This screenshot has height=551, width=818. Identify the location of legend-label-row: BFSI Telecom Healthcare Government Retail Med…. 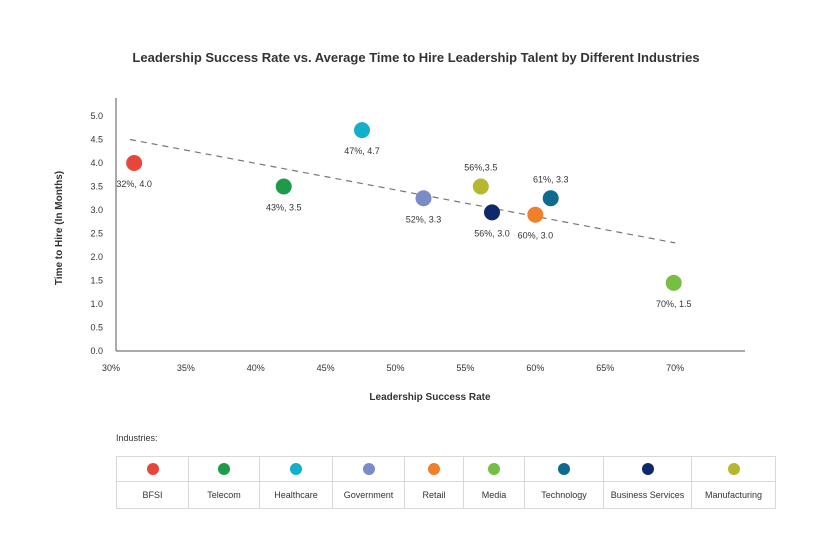
(446, 495).